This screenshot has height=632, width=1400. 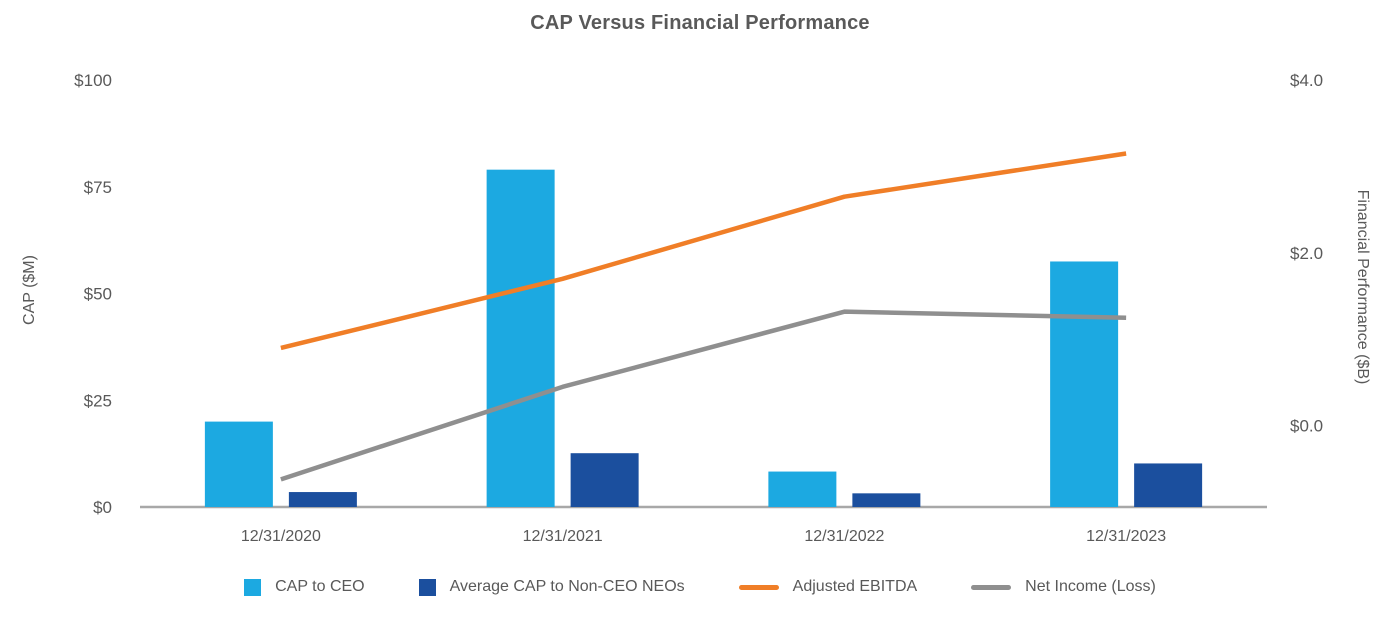 I want to click on legend-item-adjusted-ebitda: Adjusted EBITDA, so click(x=828, y=587).